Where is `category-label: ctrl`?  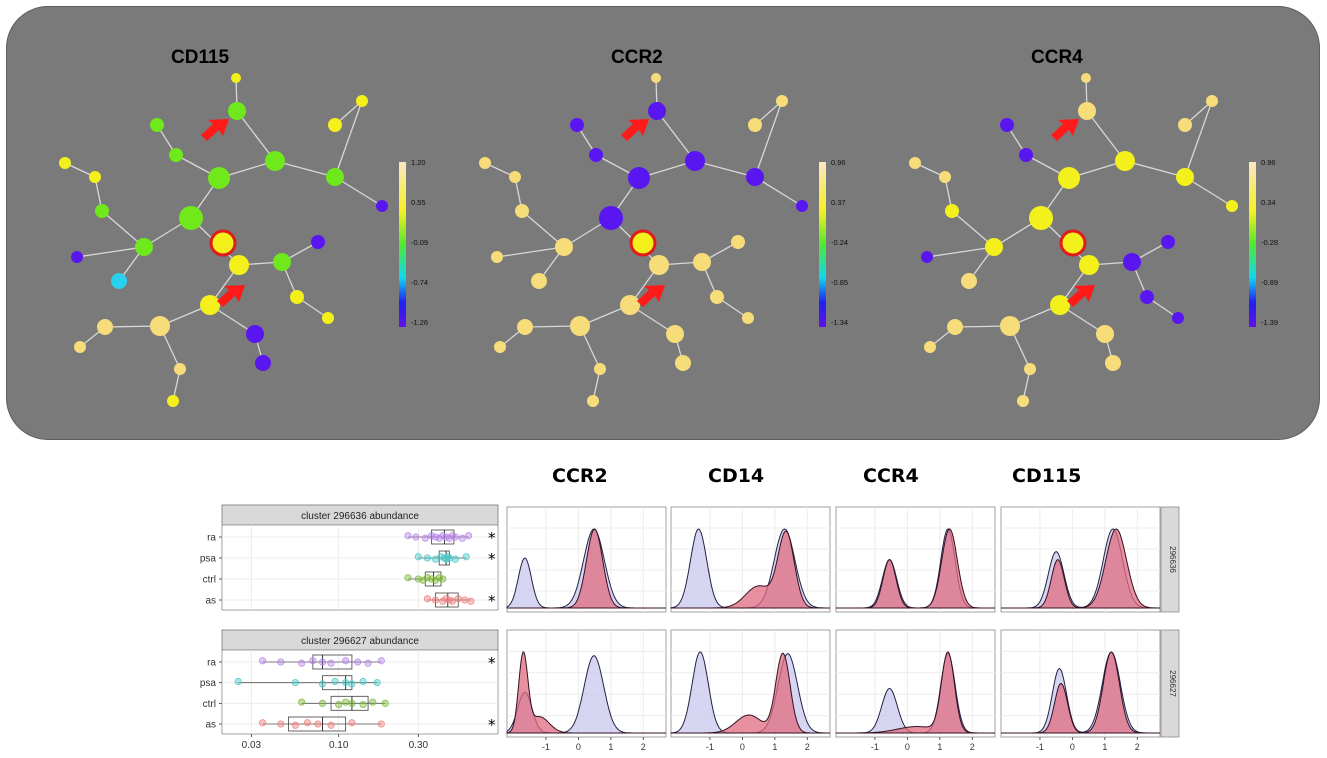 category-label: ctrl is located at coordinates (209, 704).